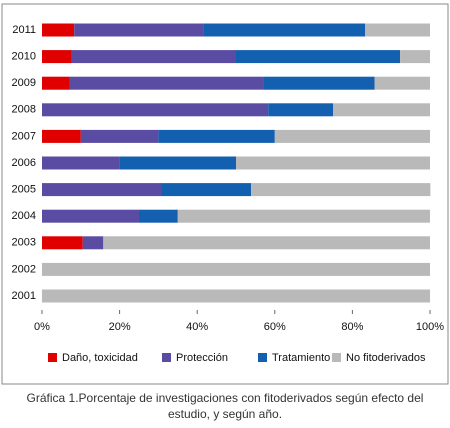  I want to click on x-tick-label: 60%, so click(275, 327).